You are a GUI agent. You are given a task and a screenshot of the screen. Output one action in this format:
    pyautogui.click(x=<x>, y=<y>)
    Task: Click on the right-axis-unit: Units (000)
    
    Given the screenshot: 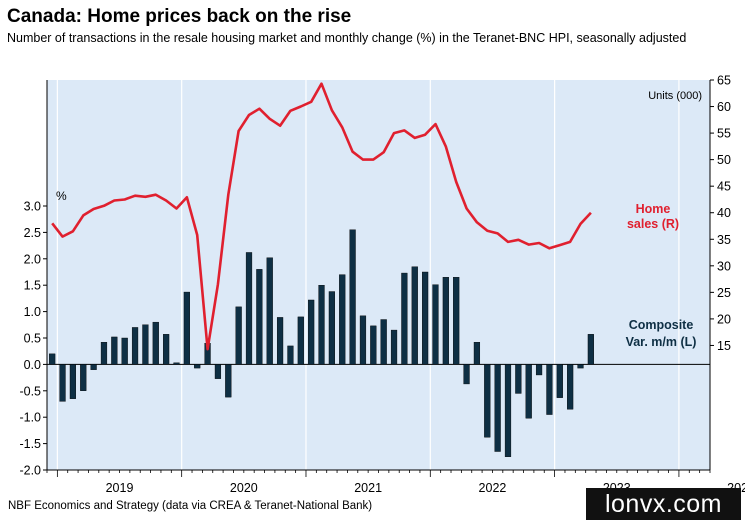 What is the action you would take?
    pyautogui.click(x=675, y=96)
    